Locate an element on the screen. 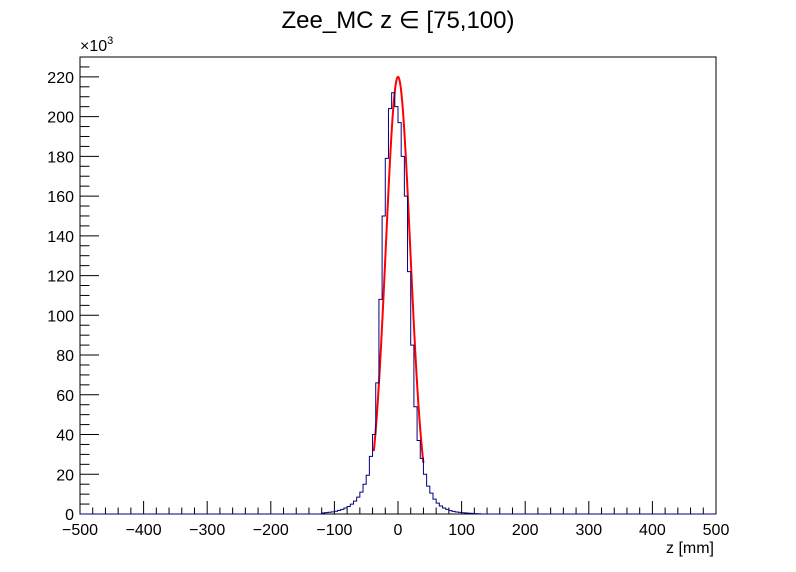 This screenshot has height=572, width=796. x-tick-label: −400 is located at coordinates (144, 530).